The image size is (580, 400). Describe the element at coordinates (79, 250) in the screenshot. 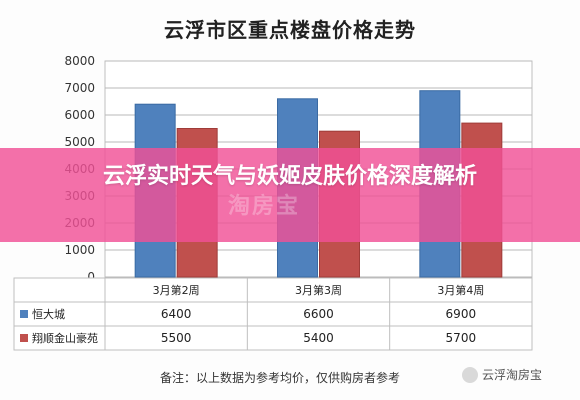

I see `y-tick-label: 1000` at that location.